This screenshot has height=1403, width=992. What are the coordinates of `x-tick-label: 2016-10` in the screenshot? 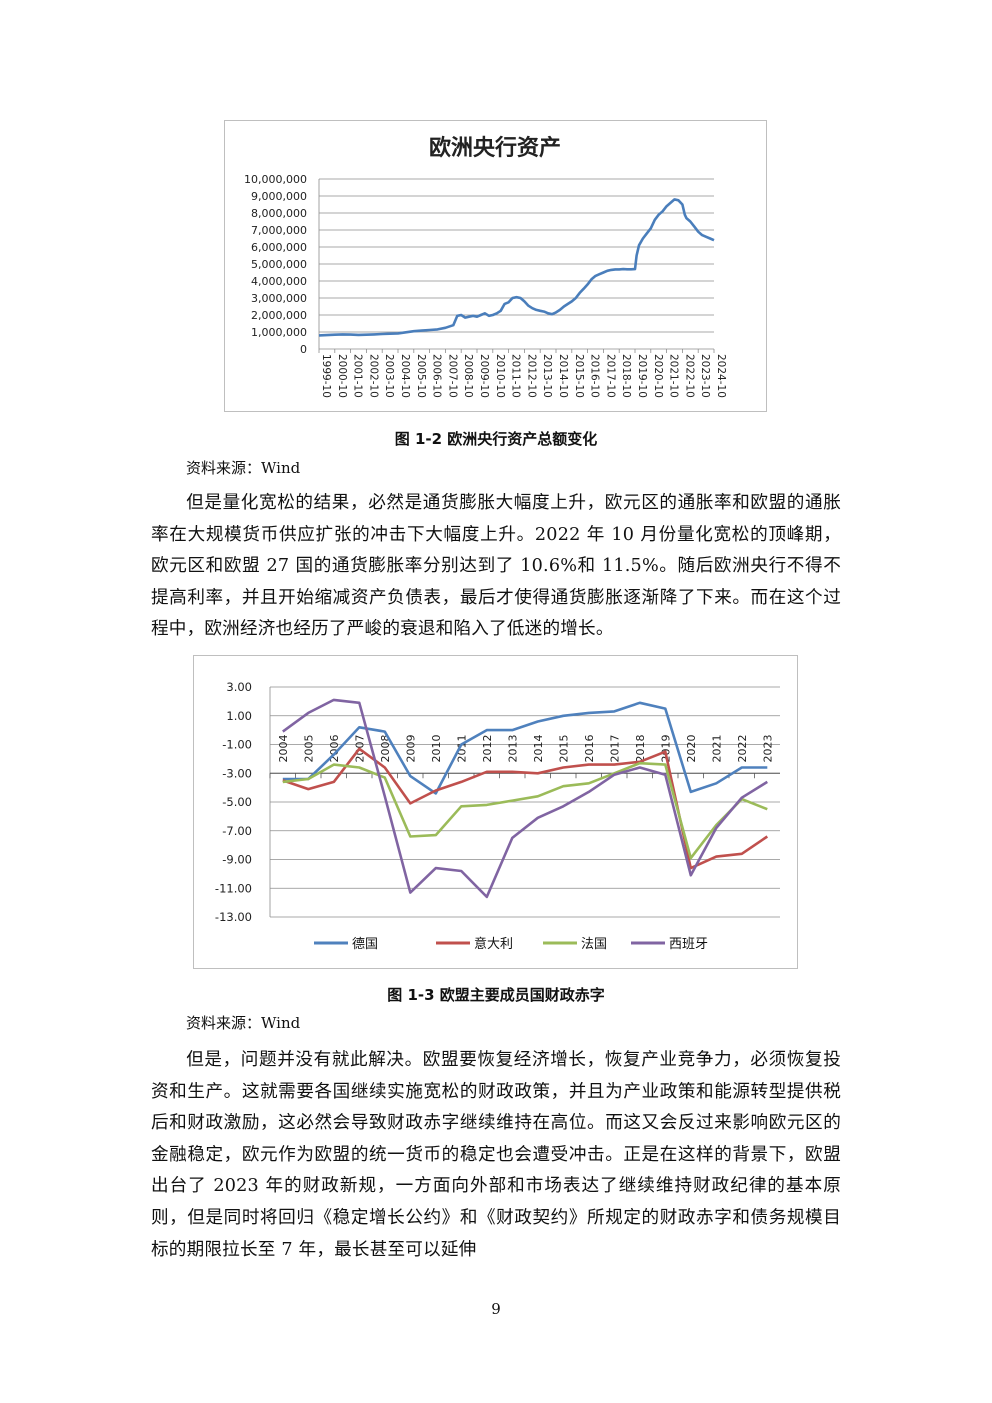 It's located at (595, 376).